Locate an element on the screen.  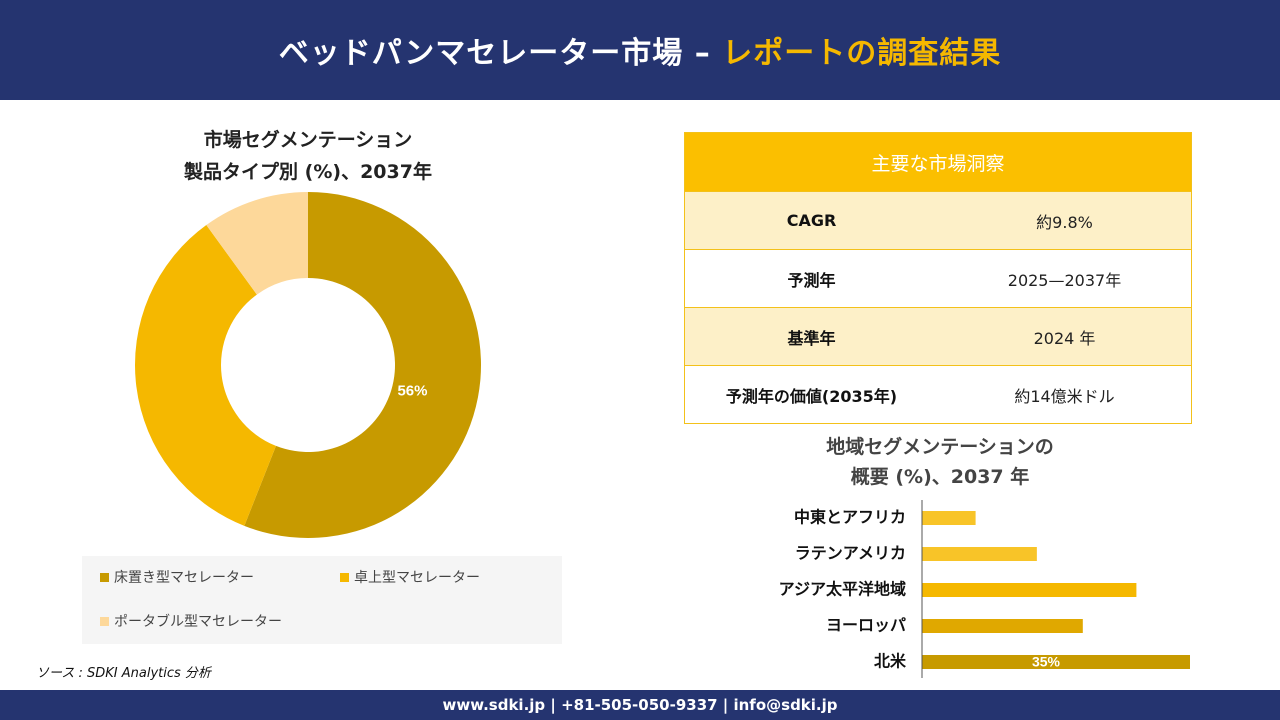
bar-chart-title: 地域セグメンテーションの 概要 (%)、2037 年 is located at coordinates (940, 462).